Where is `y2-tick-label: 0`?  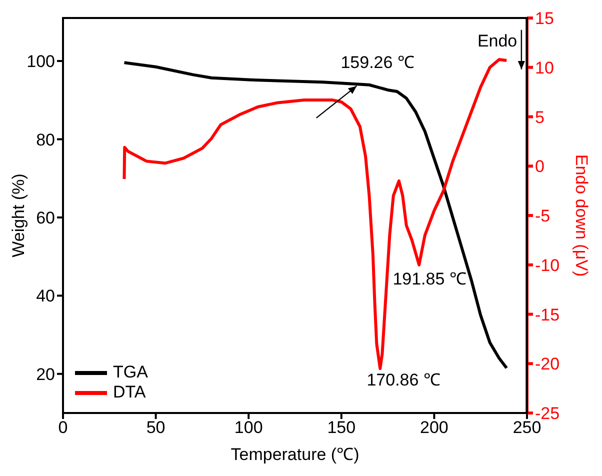 y2-tick-label: 0 is located at coordinates (539, 166).